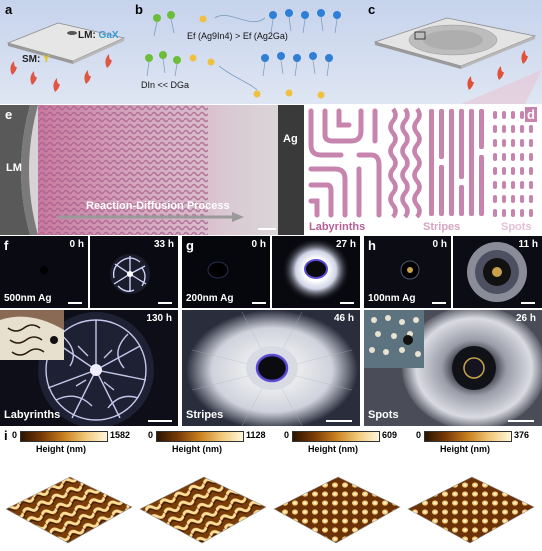 The image size is (542, 551). I want to click on eq1-right: Ef (Ag2Ga), so click(265, 36).